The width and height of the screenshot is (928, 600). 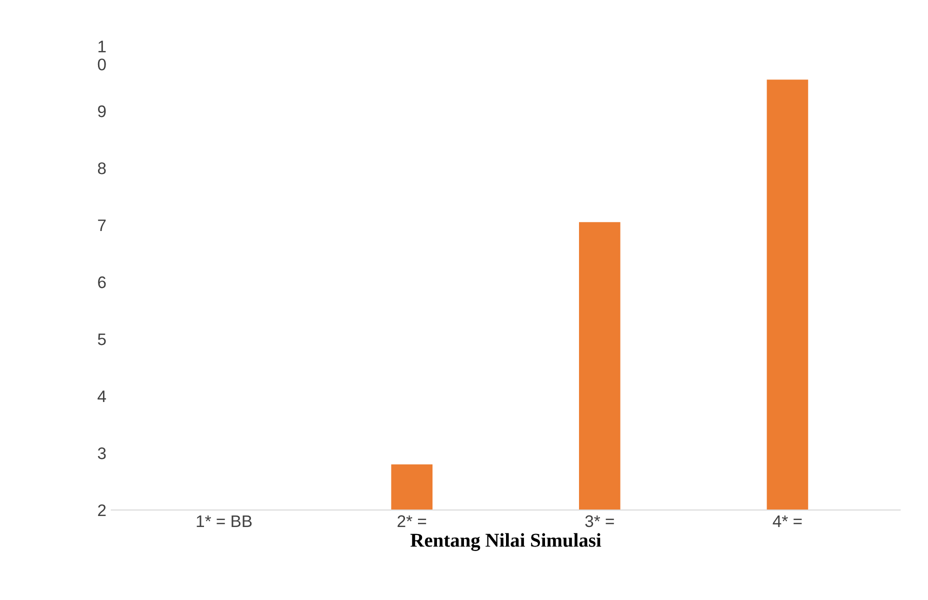 What do you see at coordinates (102, 453) in the screenshot?
I see `y-tick-label: 3` at bounding box center [102, 453].